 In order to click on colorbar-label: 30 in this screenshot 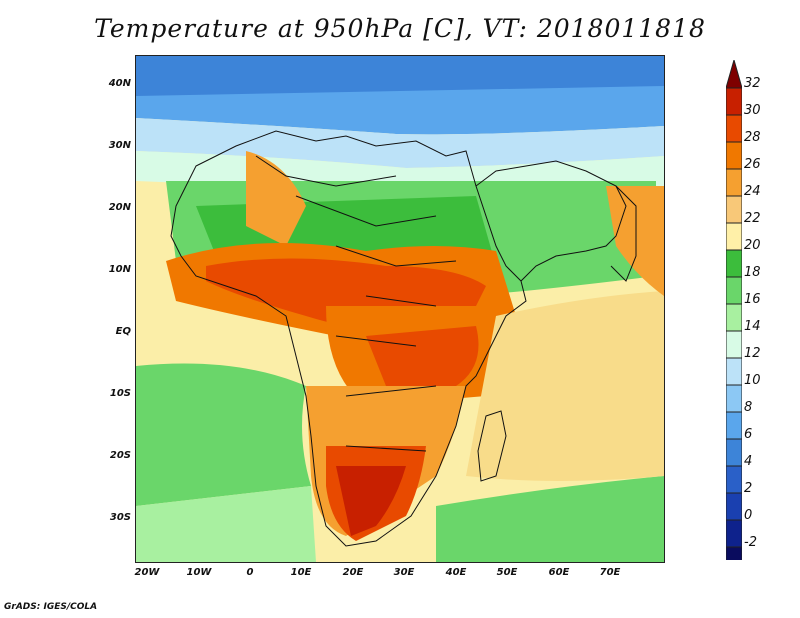, I will do `click(752, 110)`.